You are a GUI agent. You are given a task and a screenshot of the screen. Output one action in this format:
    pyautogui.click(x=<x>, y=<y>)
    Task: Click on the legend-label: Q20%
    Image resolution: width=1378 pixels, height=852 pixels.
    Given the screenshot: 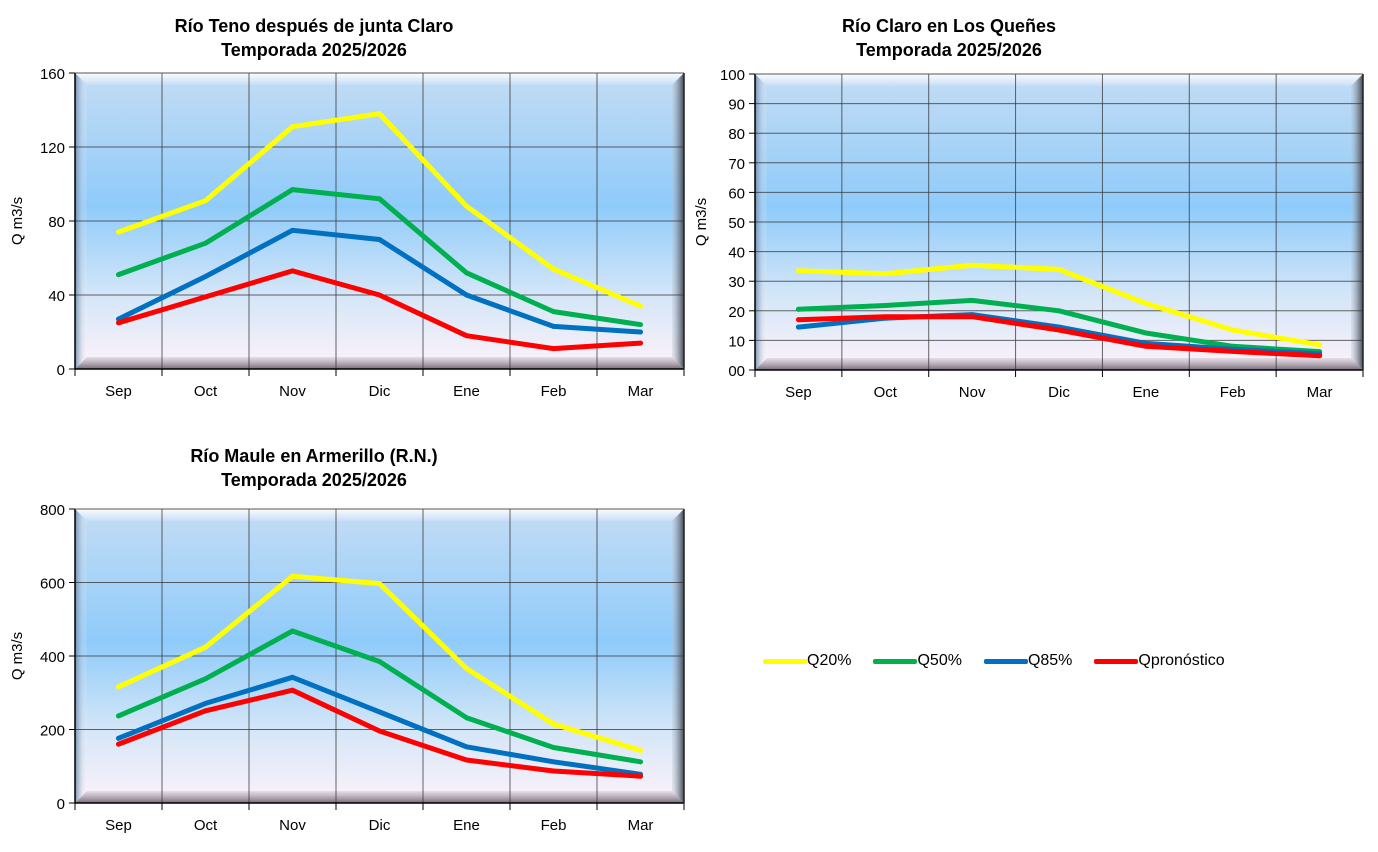 What is the action you would take?
    pyautogui.click(x=829, y=660)
    